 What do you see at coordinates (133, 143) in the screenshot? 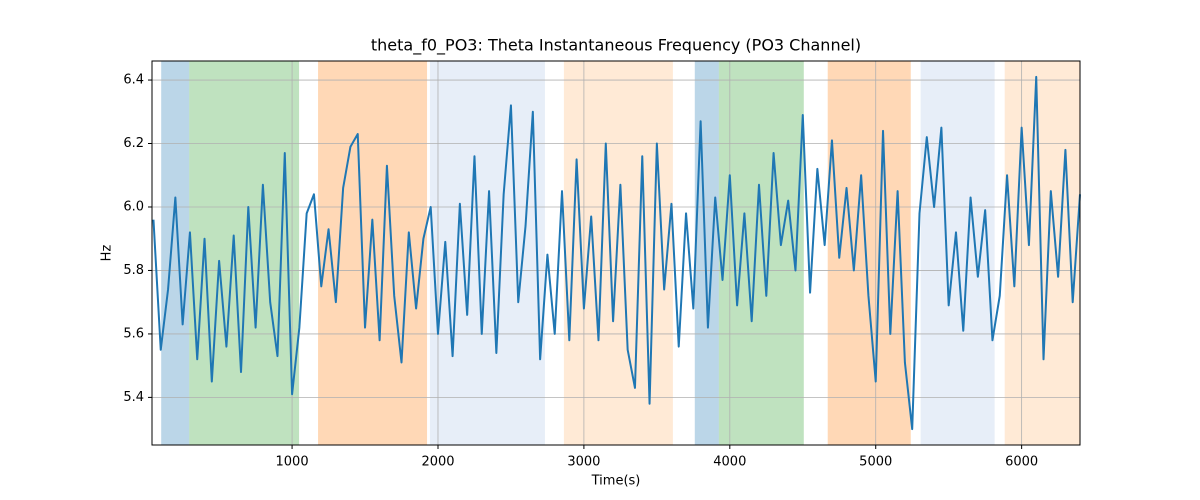
I see `y-tick-label: 6.2` at bounding box center [133, 143].